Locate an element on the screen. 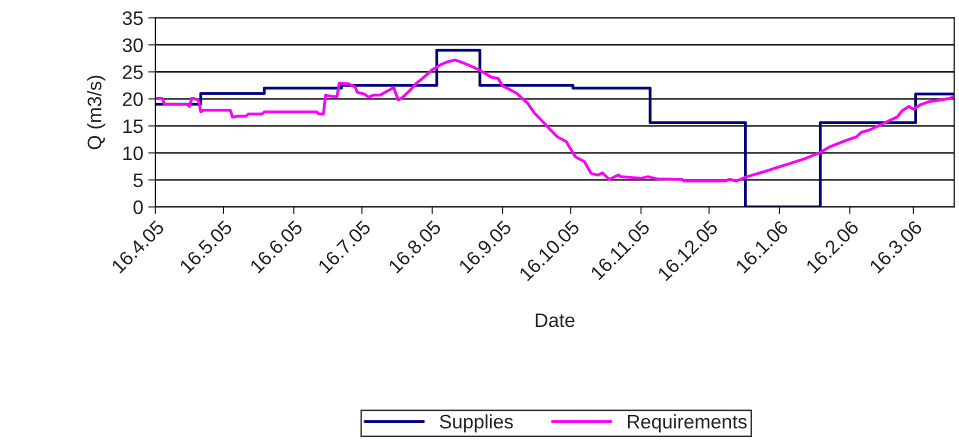  y-tick-label: 35 is located at coordinates (132, 18).